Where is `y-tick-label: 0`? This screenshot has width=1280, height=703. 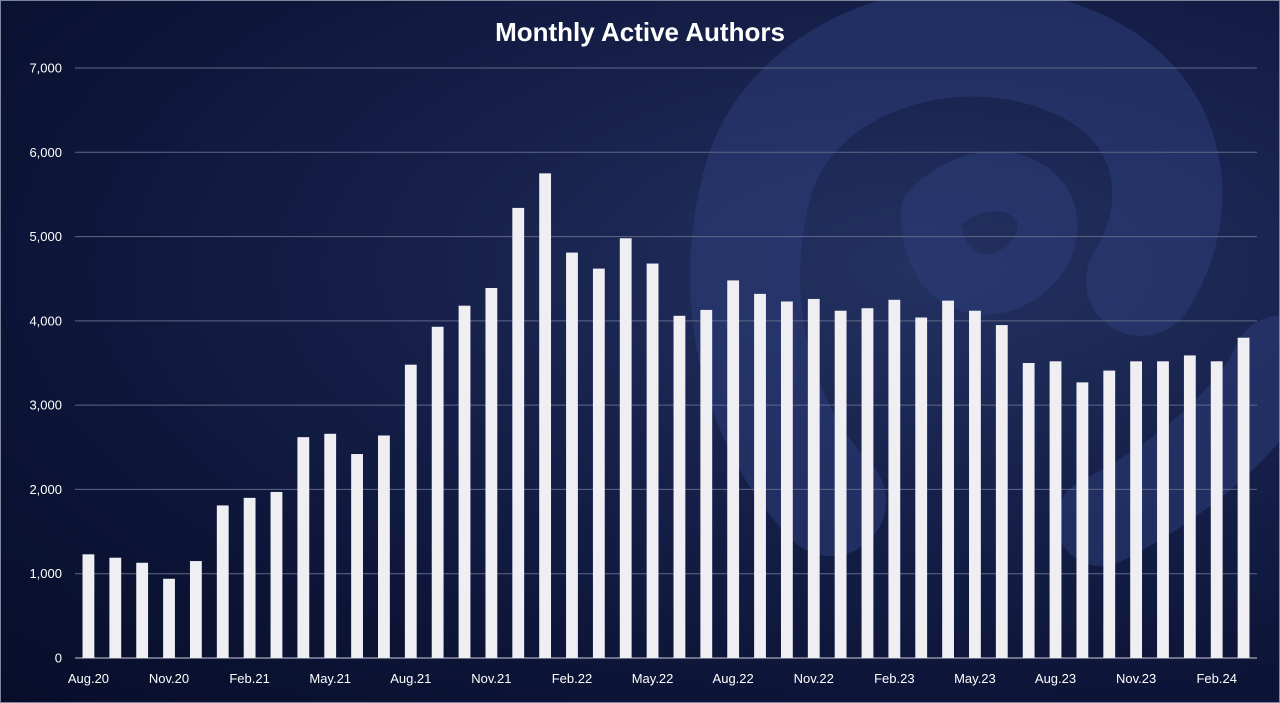 y-tick-label: 0 is located at coordinates (58, 658).